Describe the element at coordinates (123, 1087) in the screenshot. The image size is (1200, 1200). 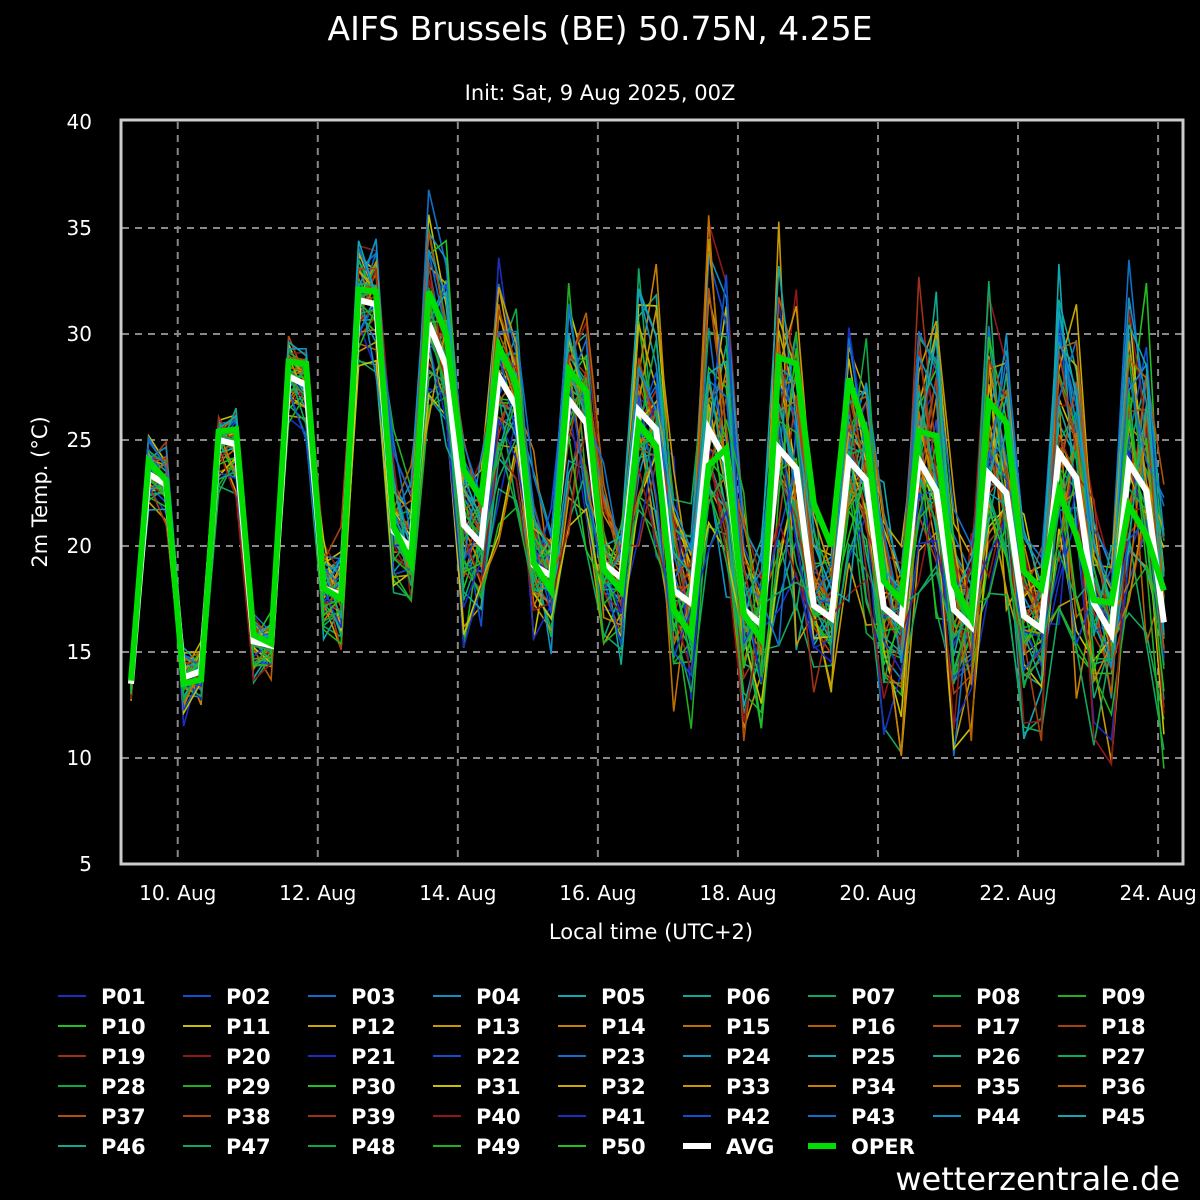
I see `legend-label: P28` at that location.